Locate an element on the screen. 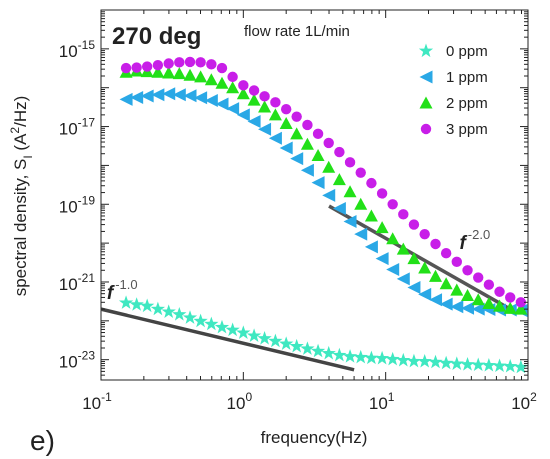 The width and height of the screenshot is (550, 459). legend-marker-circle is located at coordinates (426, 129).